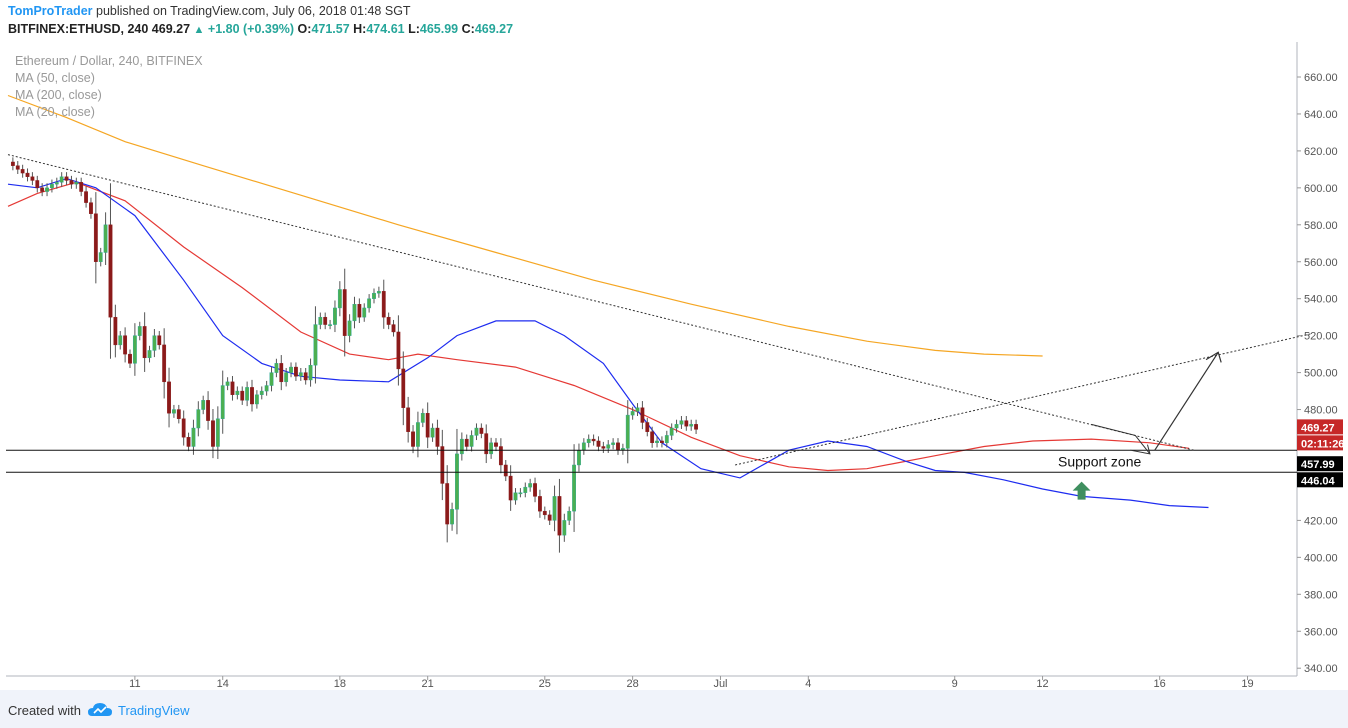 The width and height of the screenshot is (1348, 728). What do you see at coordinates (808, 684) in the screenshot?
I see `x-tick-label: 4` at bounding box center [808, 684].